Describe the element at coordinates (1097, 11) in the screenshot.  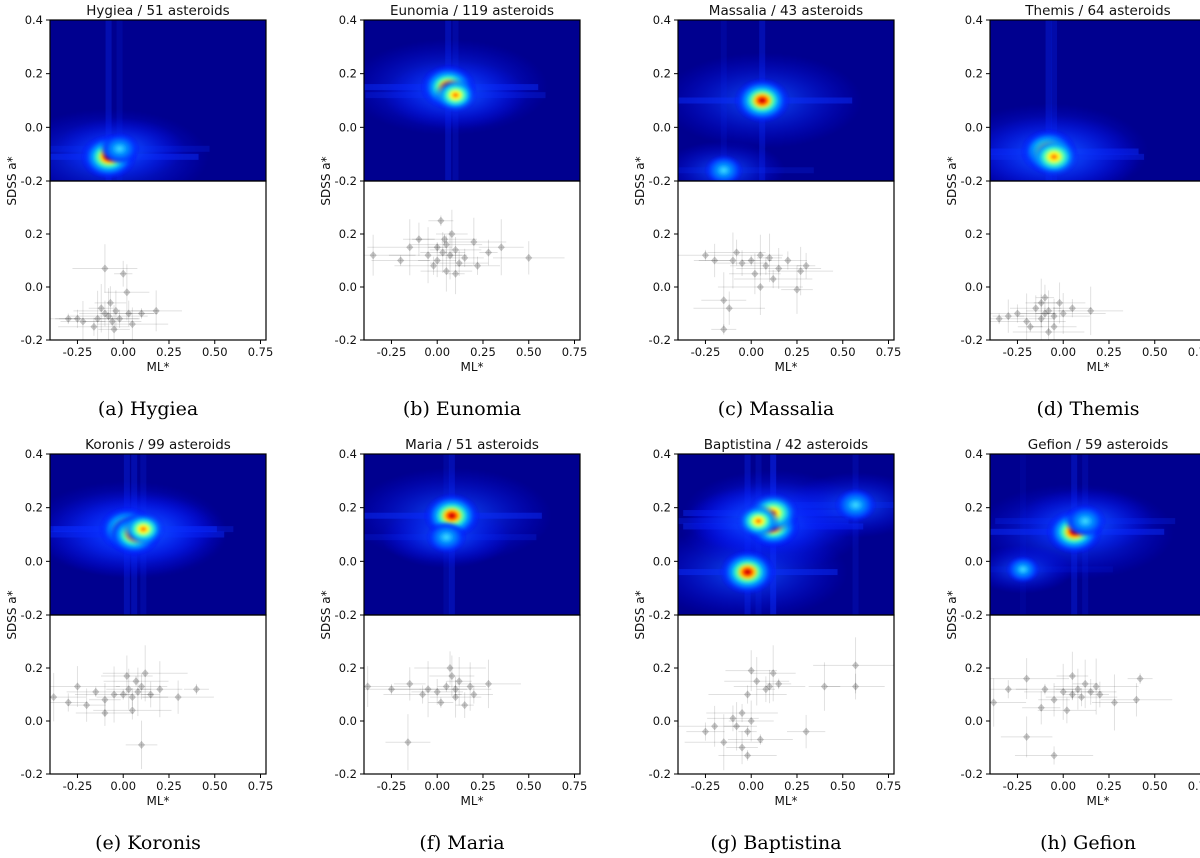
I see `panel-title: Themis / 64 asteroids` at that location.